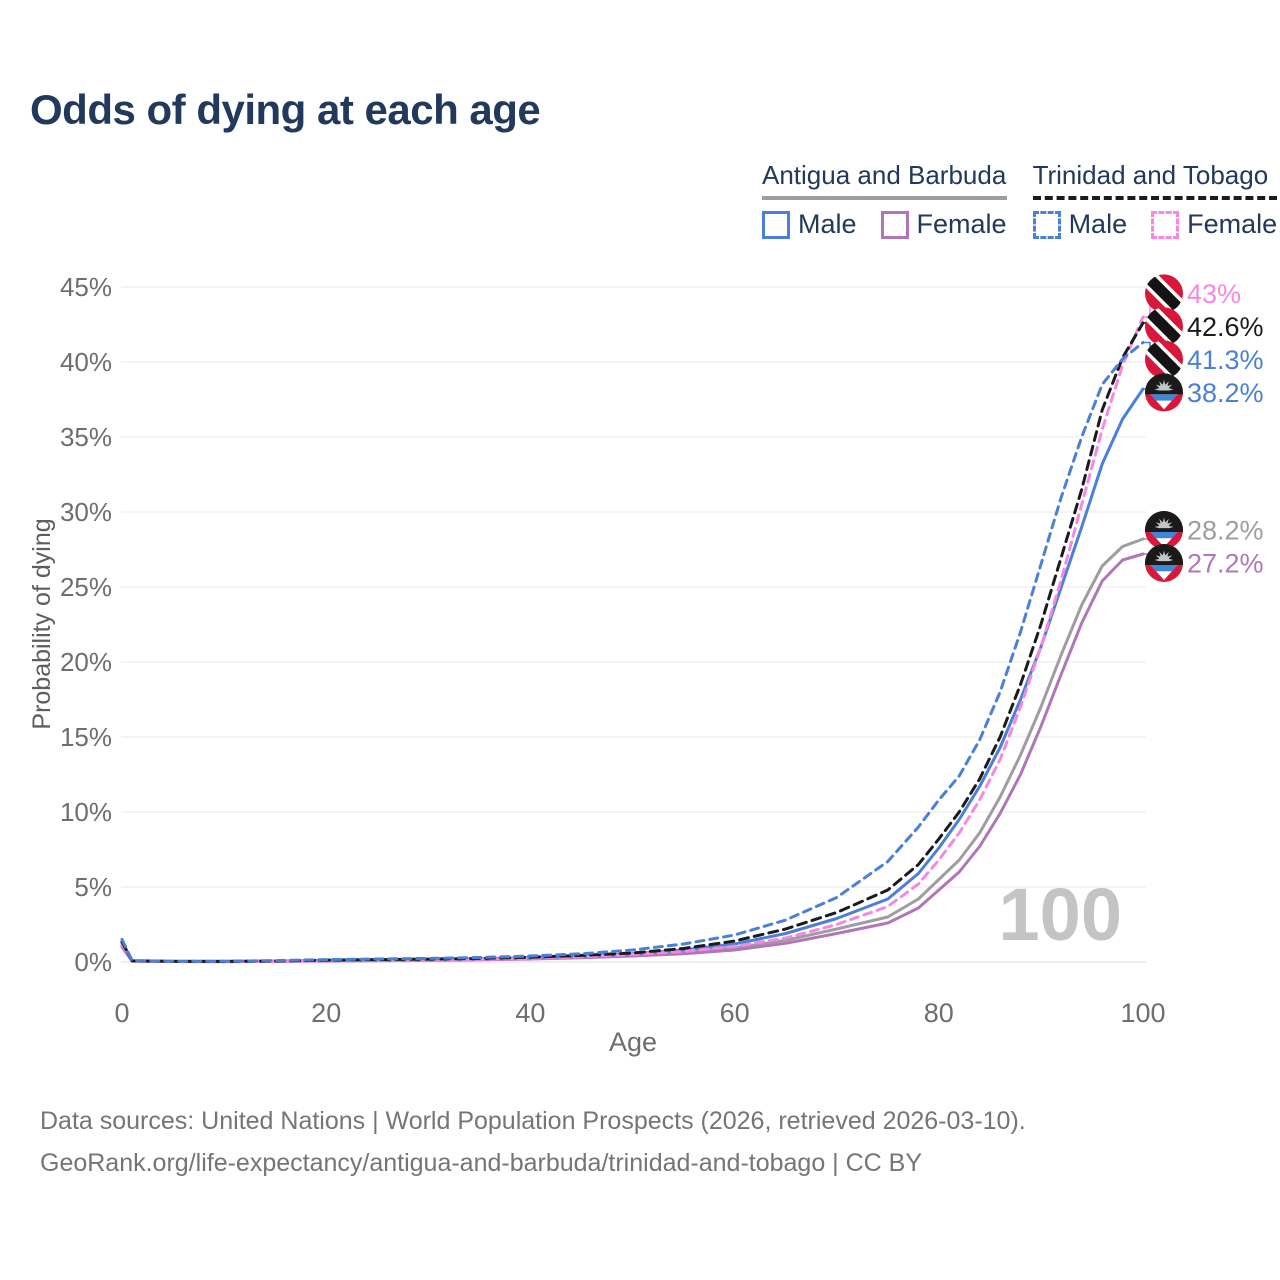 Image resolution: width=1280 pixels, height=1280 pixels. I want to click on x-tick-label: 100, so click(1142, 1013).